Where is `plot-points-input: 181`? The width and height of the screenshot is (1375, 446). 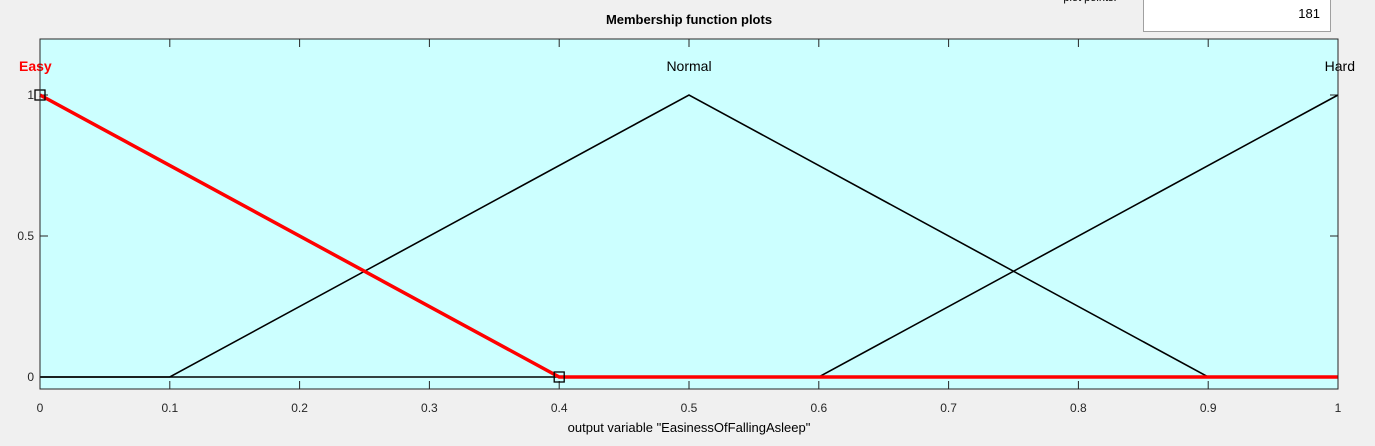 plot-points-input: 181 is located at coordinates (1237, 16).